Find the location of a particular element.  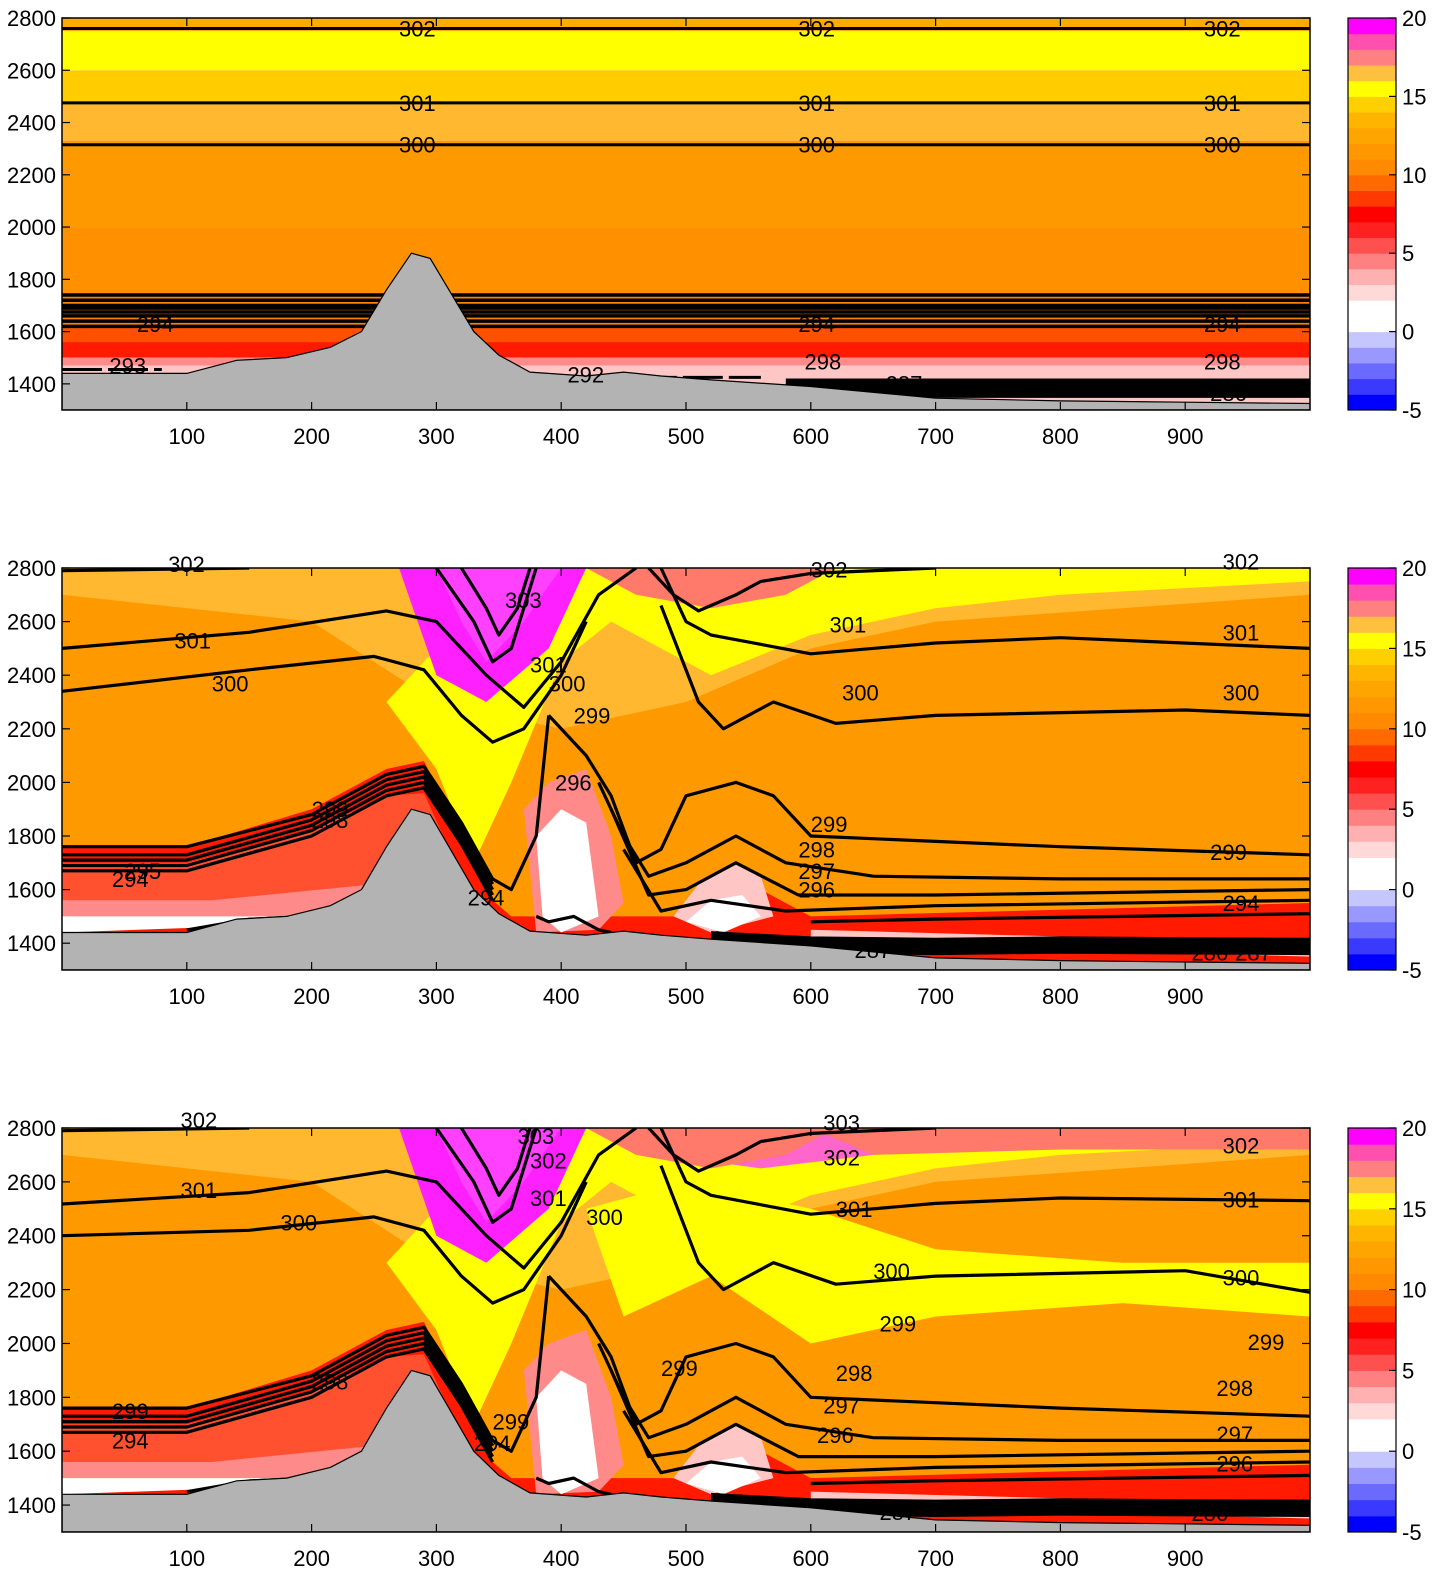

x-tick-label: 700 is located at coordinates (935, 996).